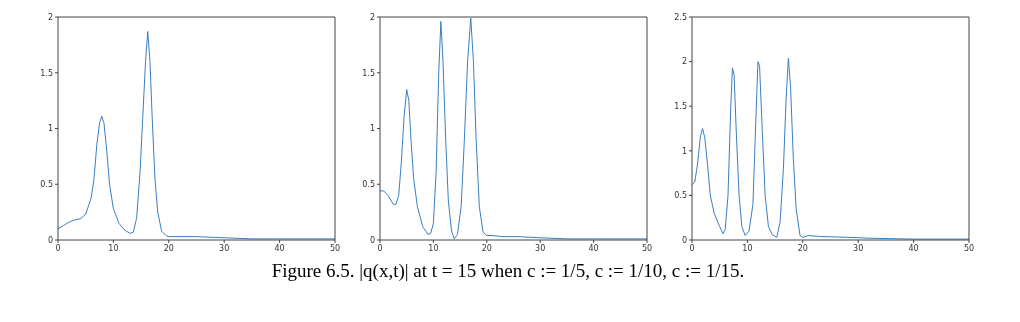 This screenshot has width=1020, height=322. Describe the element at coordinates (680, 17) in the screenshot. I see `y-tick-label: 2.5` at that location.